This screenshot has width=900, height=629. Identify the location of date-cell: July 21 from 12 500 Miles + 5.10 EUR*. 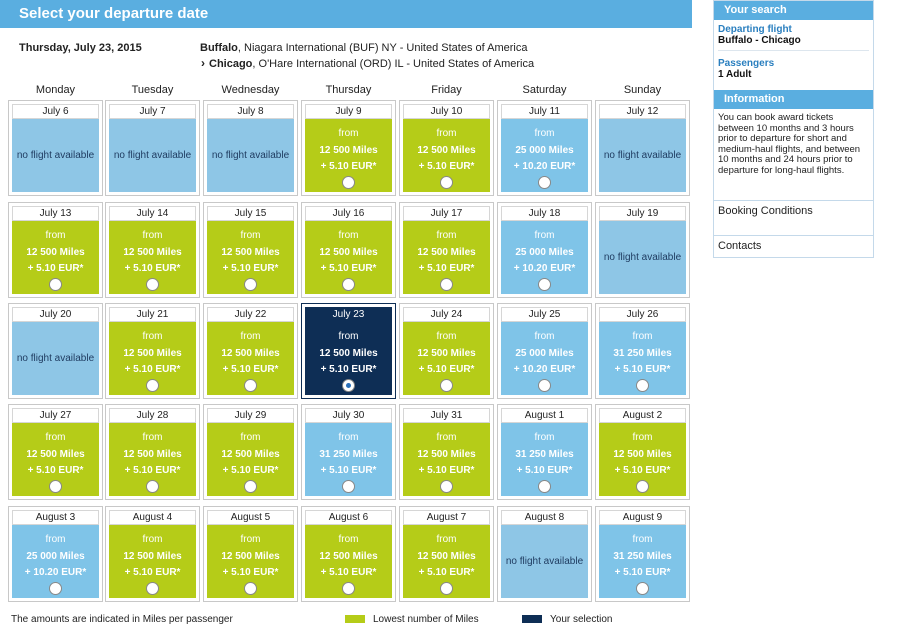
(152, 351).